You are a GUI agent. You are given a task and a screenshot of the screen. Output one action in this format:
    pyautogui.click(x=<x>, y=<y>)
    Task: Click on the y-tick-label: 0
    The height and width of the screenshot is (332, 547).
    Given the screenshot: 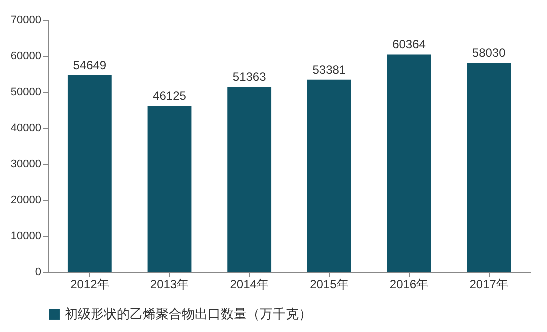 What is the action you would take?
    pyautogui.click(x=38, y=272)
    